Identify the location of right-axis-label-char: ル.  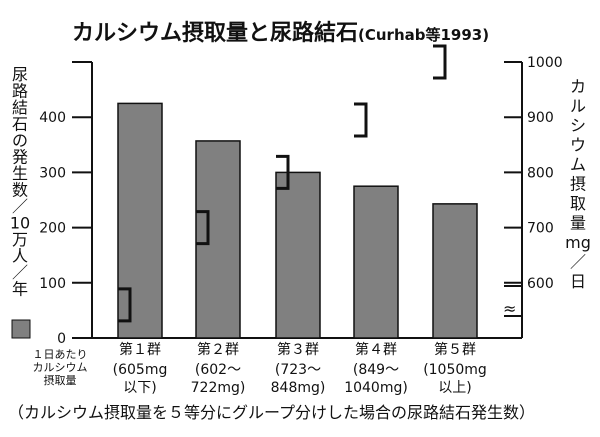
(578, 106).